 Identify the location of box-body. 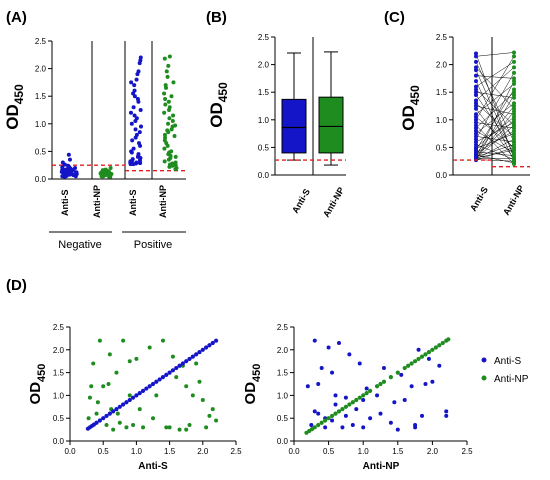
(331, 125).